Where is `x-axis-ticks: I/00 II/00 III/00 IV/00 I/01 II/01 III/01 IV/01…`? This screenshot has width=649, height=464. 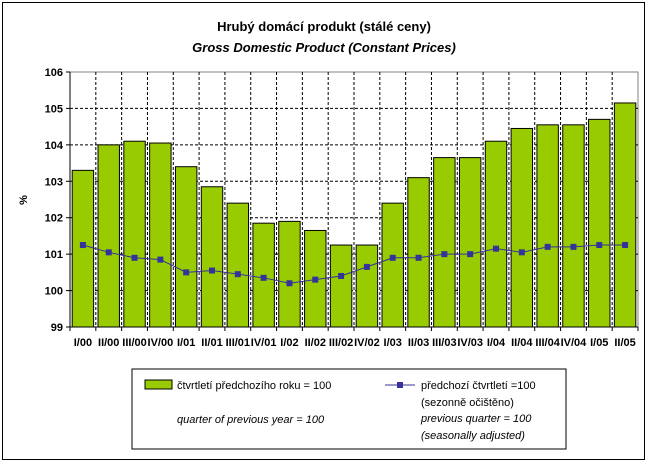 x-axis-ticks: I/00 II/00 III/00 IV/00 I/01 II/01 III/01 IV/01… is located at coordinates (354, 338).